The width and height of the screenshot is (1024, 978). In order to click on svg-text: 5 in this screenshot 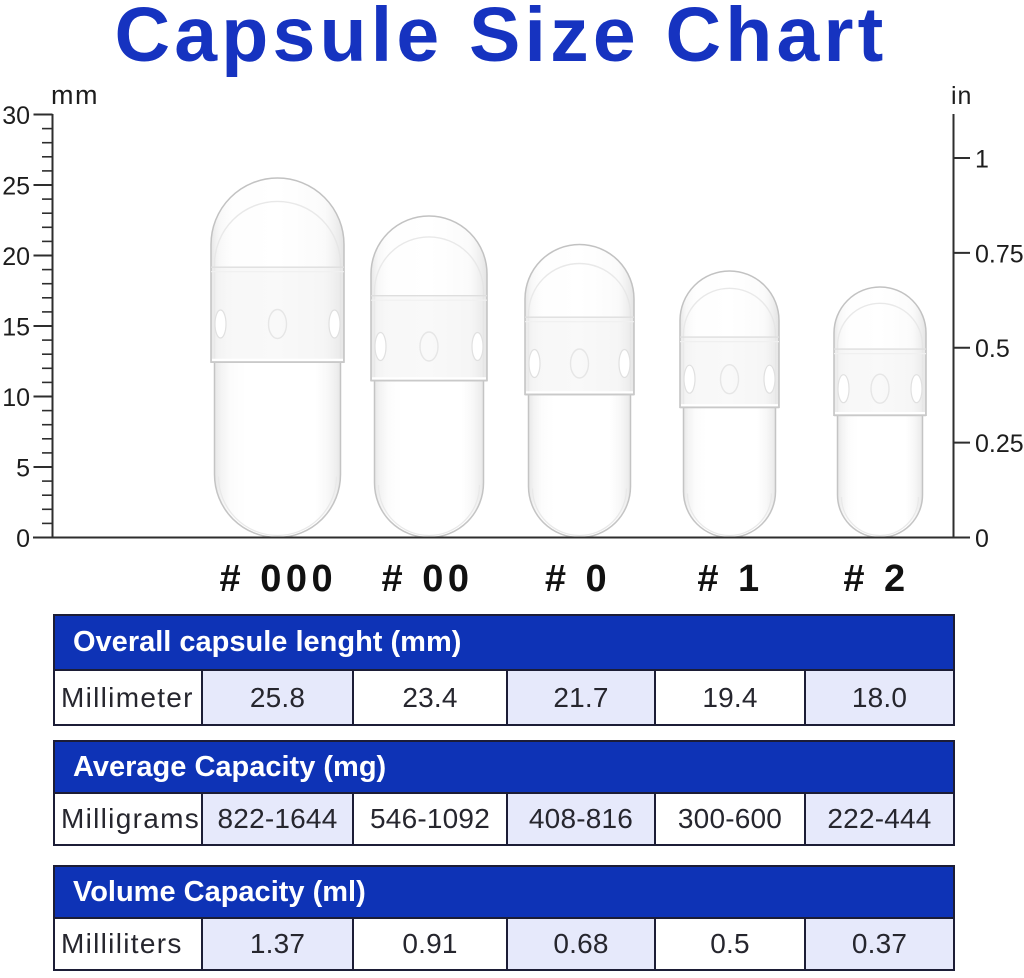, I will do `click(23, 469)`.